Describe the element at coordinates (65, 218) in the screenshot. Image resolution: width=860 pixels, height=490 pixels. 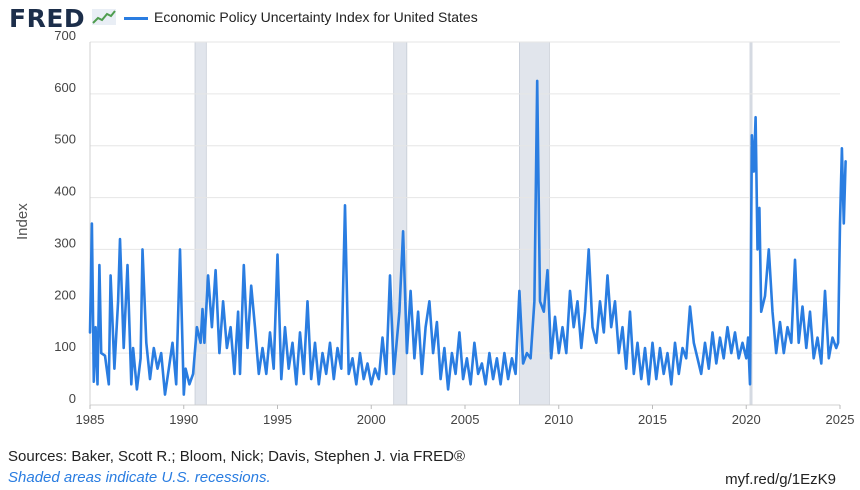
I see `y-tick-labels: 0 100 200 300 400 500 600 700` at that location.